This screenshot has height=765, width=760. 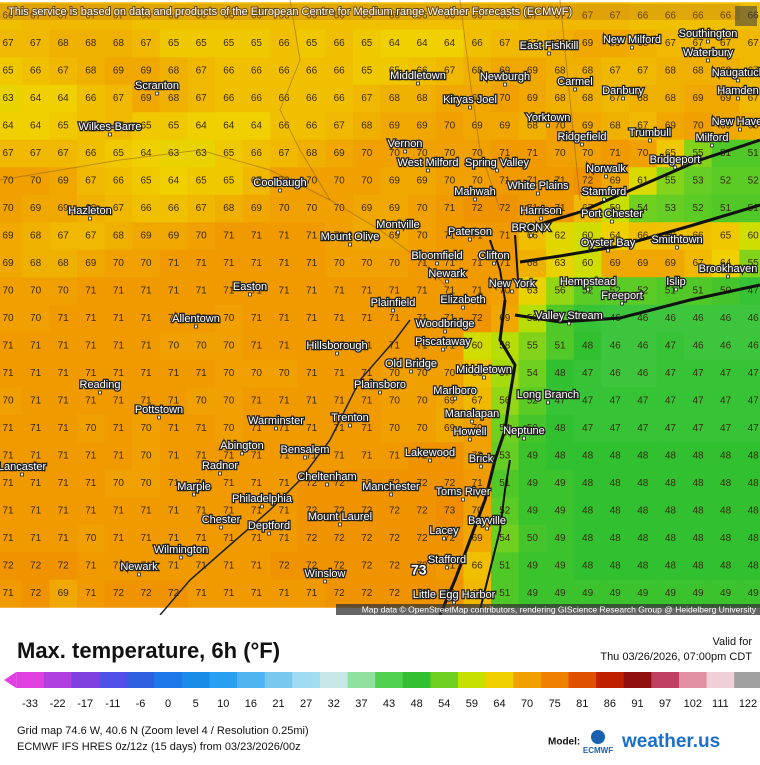 I want to click on brand-logo: weather.us, so click(x=670, y=741).